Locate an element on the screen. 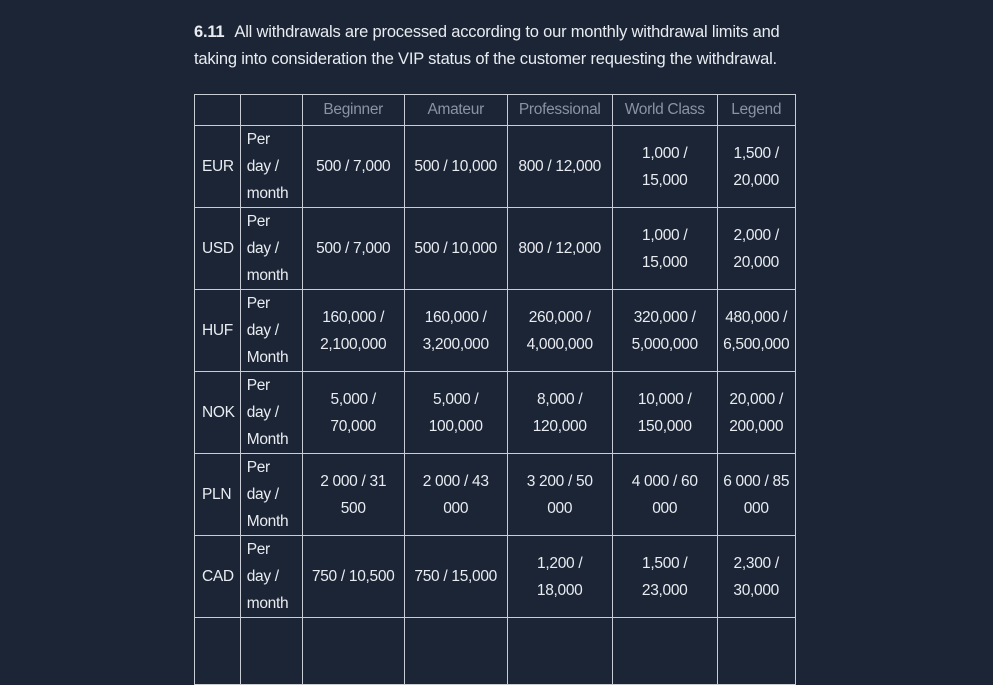 The width and height of the screenshot is (993, 685). header-cell: Amateur is located at coordinates (455, 110).